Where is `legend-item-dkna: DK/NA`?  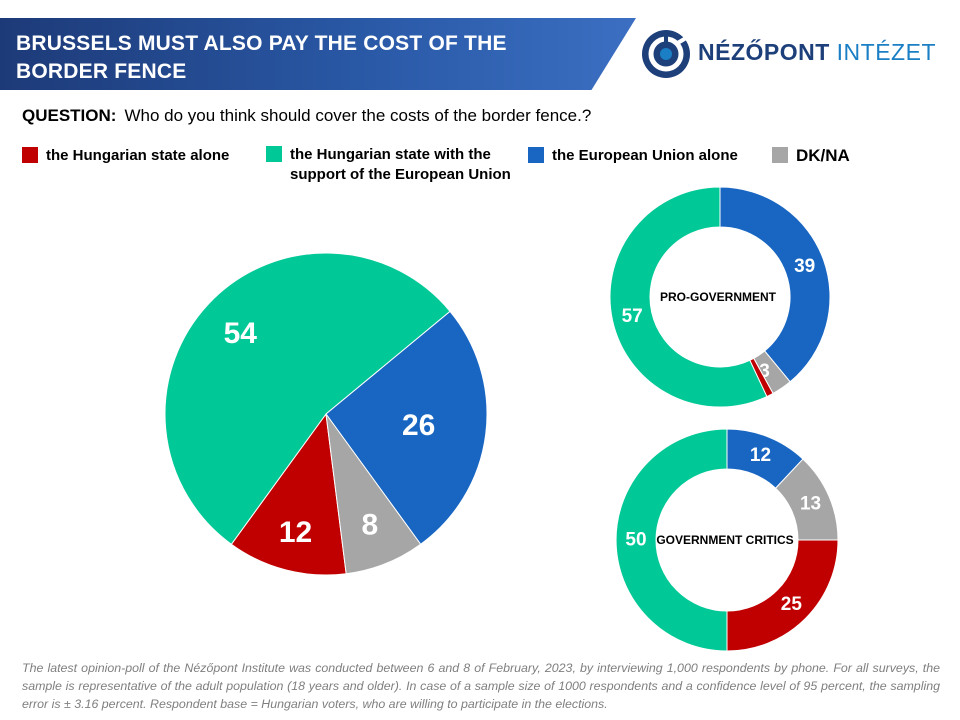 legend-item-dkna: DK/NA is located at coordinates (811, 156).